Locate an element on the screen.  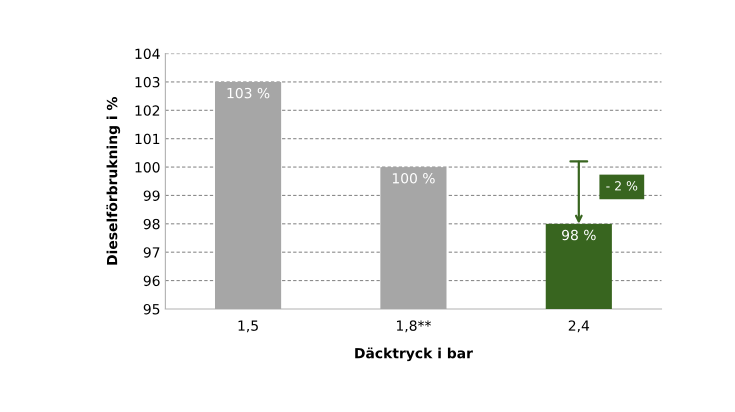
y-tick-label: 104 is located at coordinates (148, 54).